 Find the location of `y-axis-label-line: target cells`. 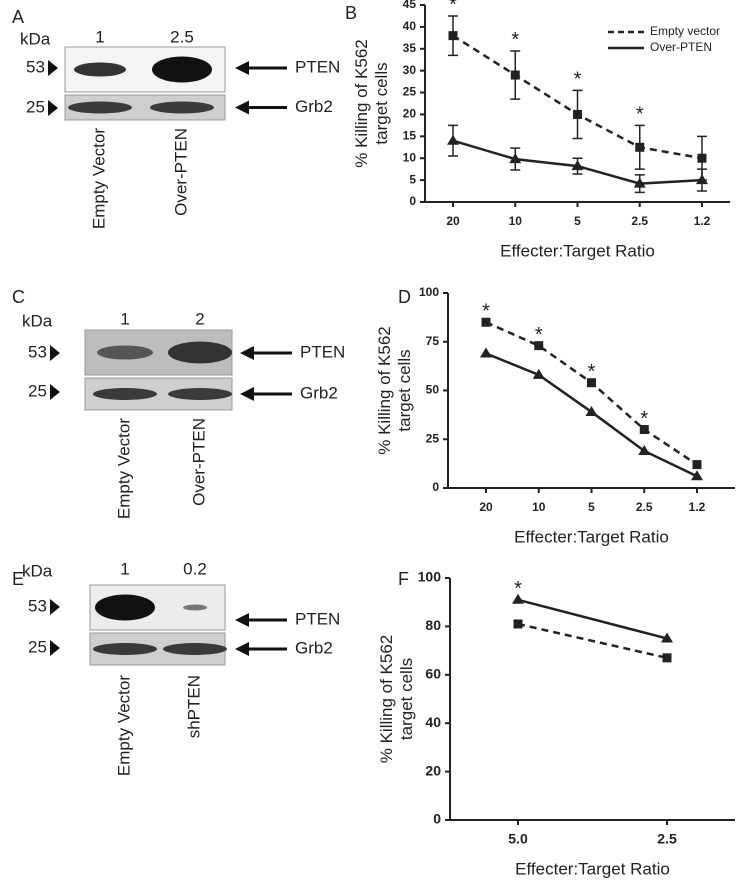

y-axis-label-line: target cells is located at coordinates (406, 699).